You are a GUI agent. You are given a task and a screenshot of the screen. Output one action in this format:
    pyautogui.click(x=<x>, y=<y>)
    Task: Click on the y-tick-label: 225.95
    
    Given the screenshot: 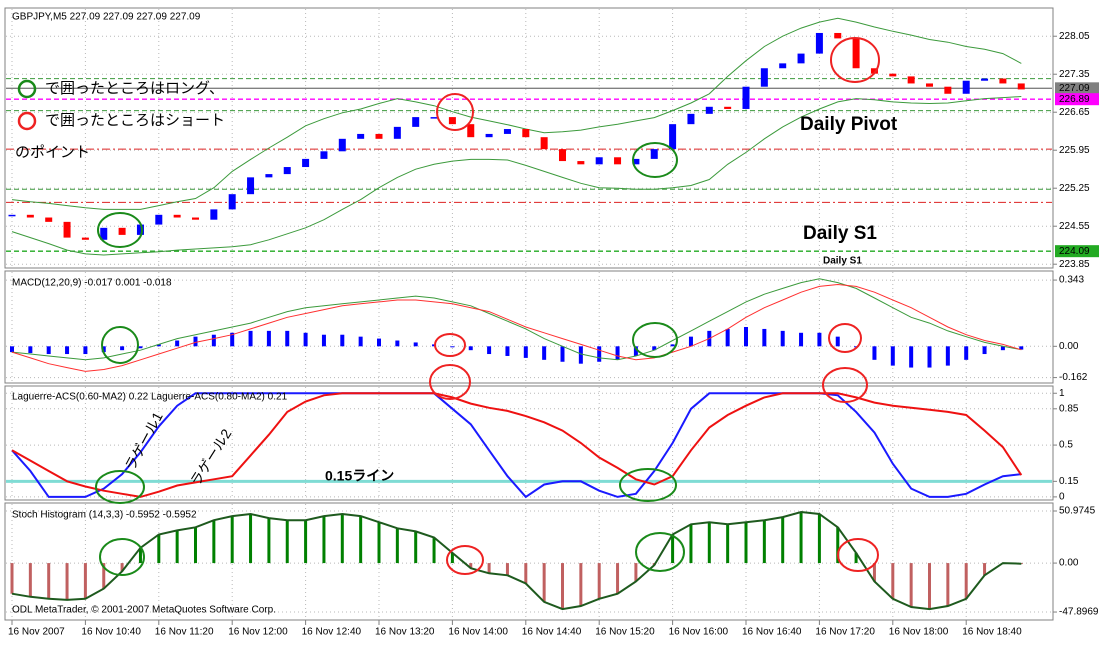 What is the action you would take?
    pyautogui.click(x=1074, y=150)
    